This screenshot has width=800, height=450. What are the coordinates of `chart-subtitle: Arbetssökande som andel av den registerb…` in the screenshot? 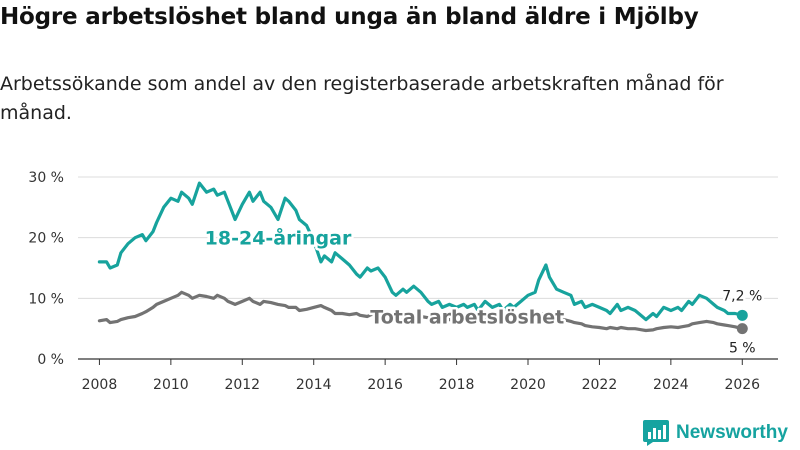 It's located at (362, 98).